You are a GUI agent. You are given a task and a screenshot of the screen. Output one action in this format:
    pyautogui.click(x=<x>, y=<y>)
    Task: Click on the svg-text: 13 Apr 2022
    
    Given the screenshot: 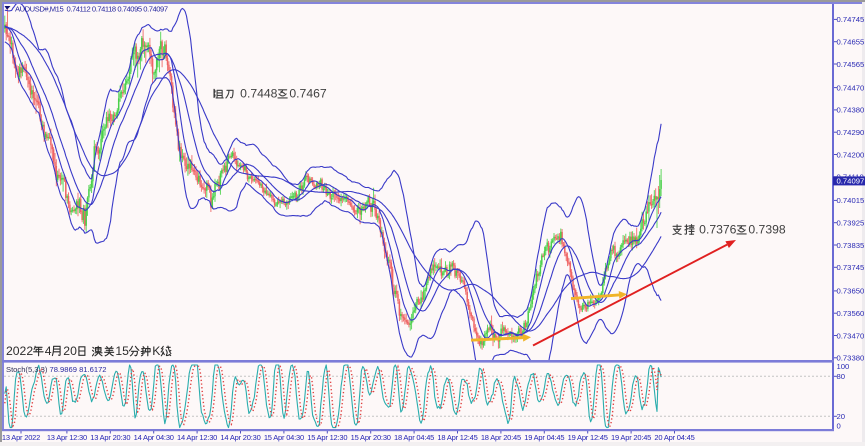 What is the action you would take?
    pyautogui.click(x=21, y=437)
    